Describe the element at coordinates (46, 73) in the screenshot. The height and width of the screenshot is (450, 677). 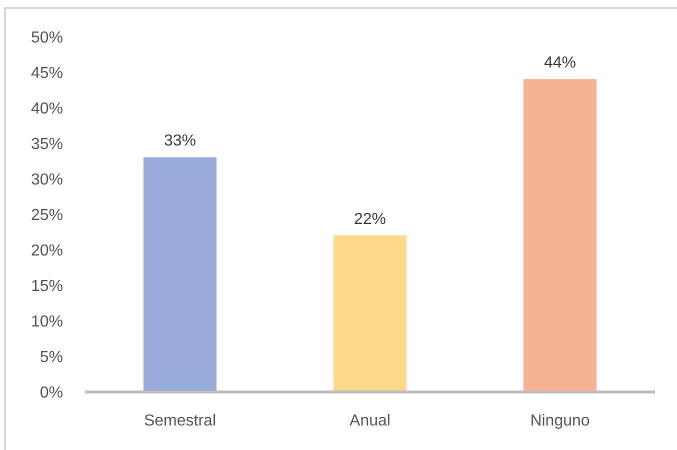
I see `y-tick-label: 45%` at that location.